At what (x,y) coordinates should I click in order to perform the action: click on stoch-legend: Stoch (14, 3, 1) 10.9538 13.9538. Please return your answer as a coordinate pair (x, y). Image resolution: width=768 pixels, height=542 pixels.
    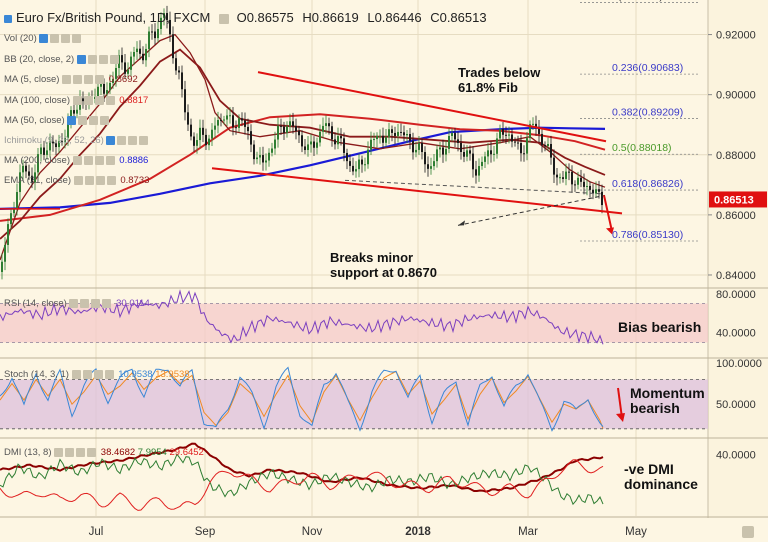
    Looking at the image, I should click on (97, 374).